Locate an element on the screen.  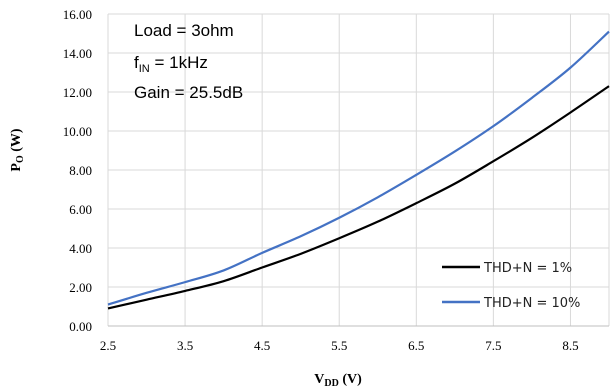
x-axis-title-unit: (V) is located at coordinates (350, 379).